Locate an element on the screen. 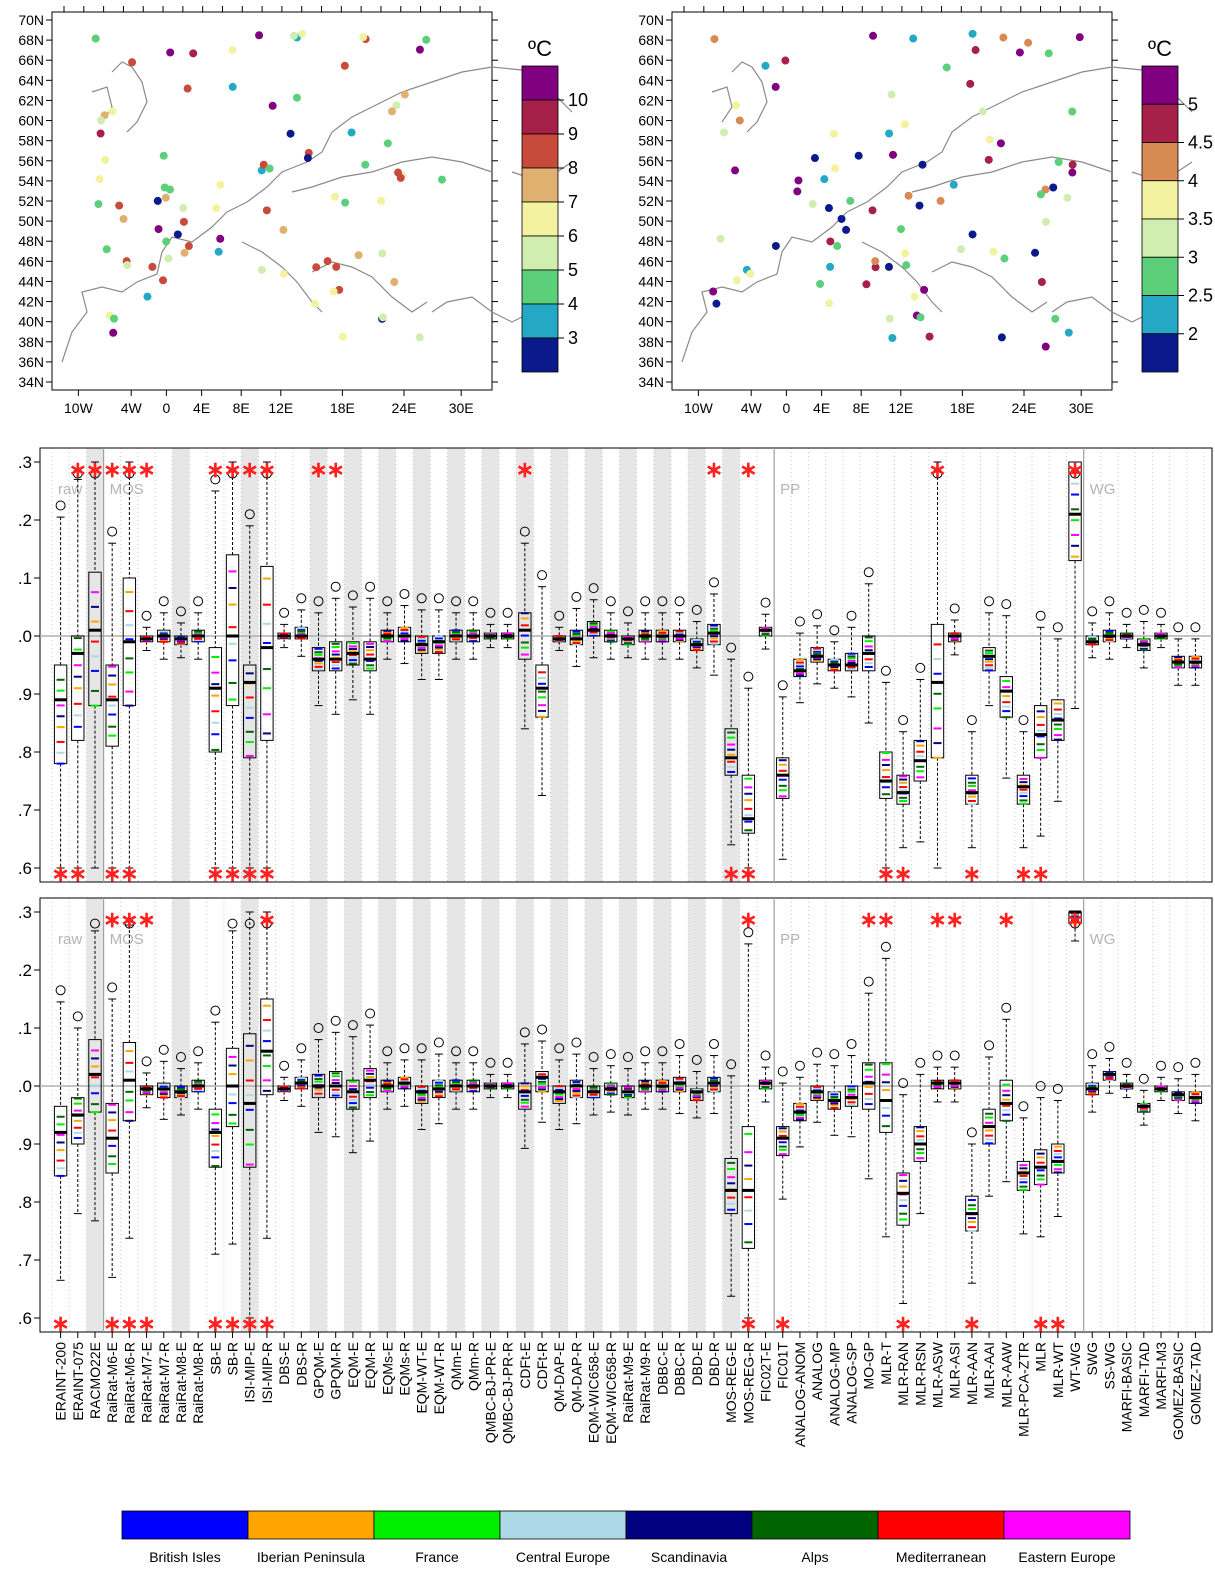 Image resolution: width=1215 pixels, height=1575 pixels. section-label: PP is located at coordinates (790, 489).